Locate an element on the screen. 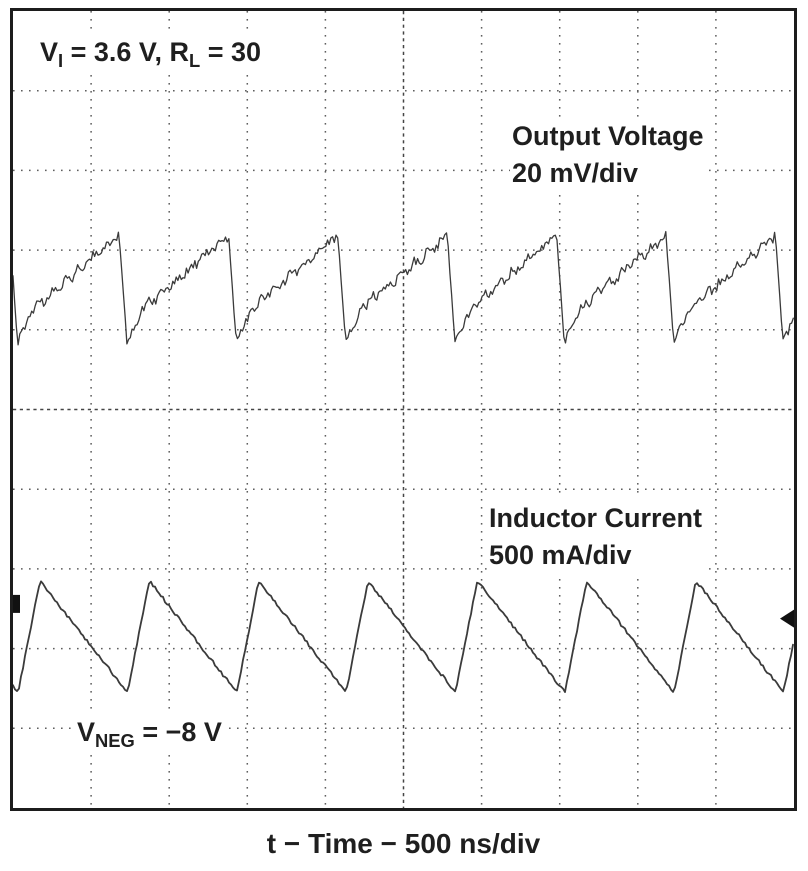 The width and height of the screenshot is (808, 871). rl-value: = 30 is located at coordinates (230, 52).